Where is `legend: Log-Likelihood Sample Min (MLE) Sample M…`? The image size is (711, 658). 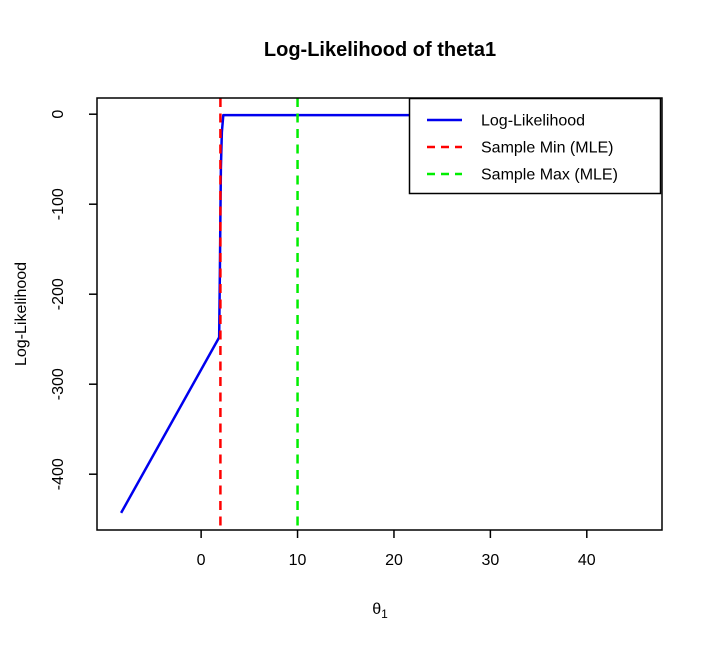 legend: Log-Likelihood Sample Min (MLE) Sample M… is located at coordinates (535, 146).